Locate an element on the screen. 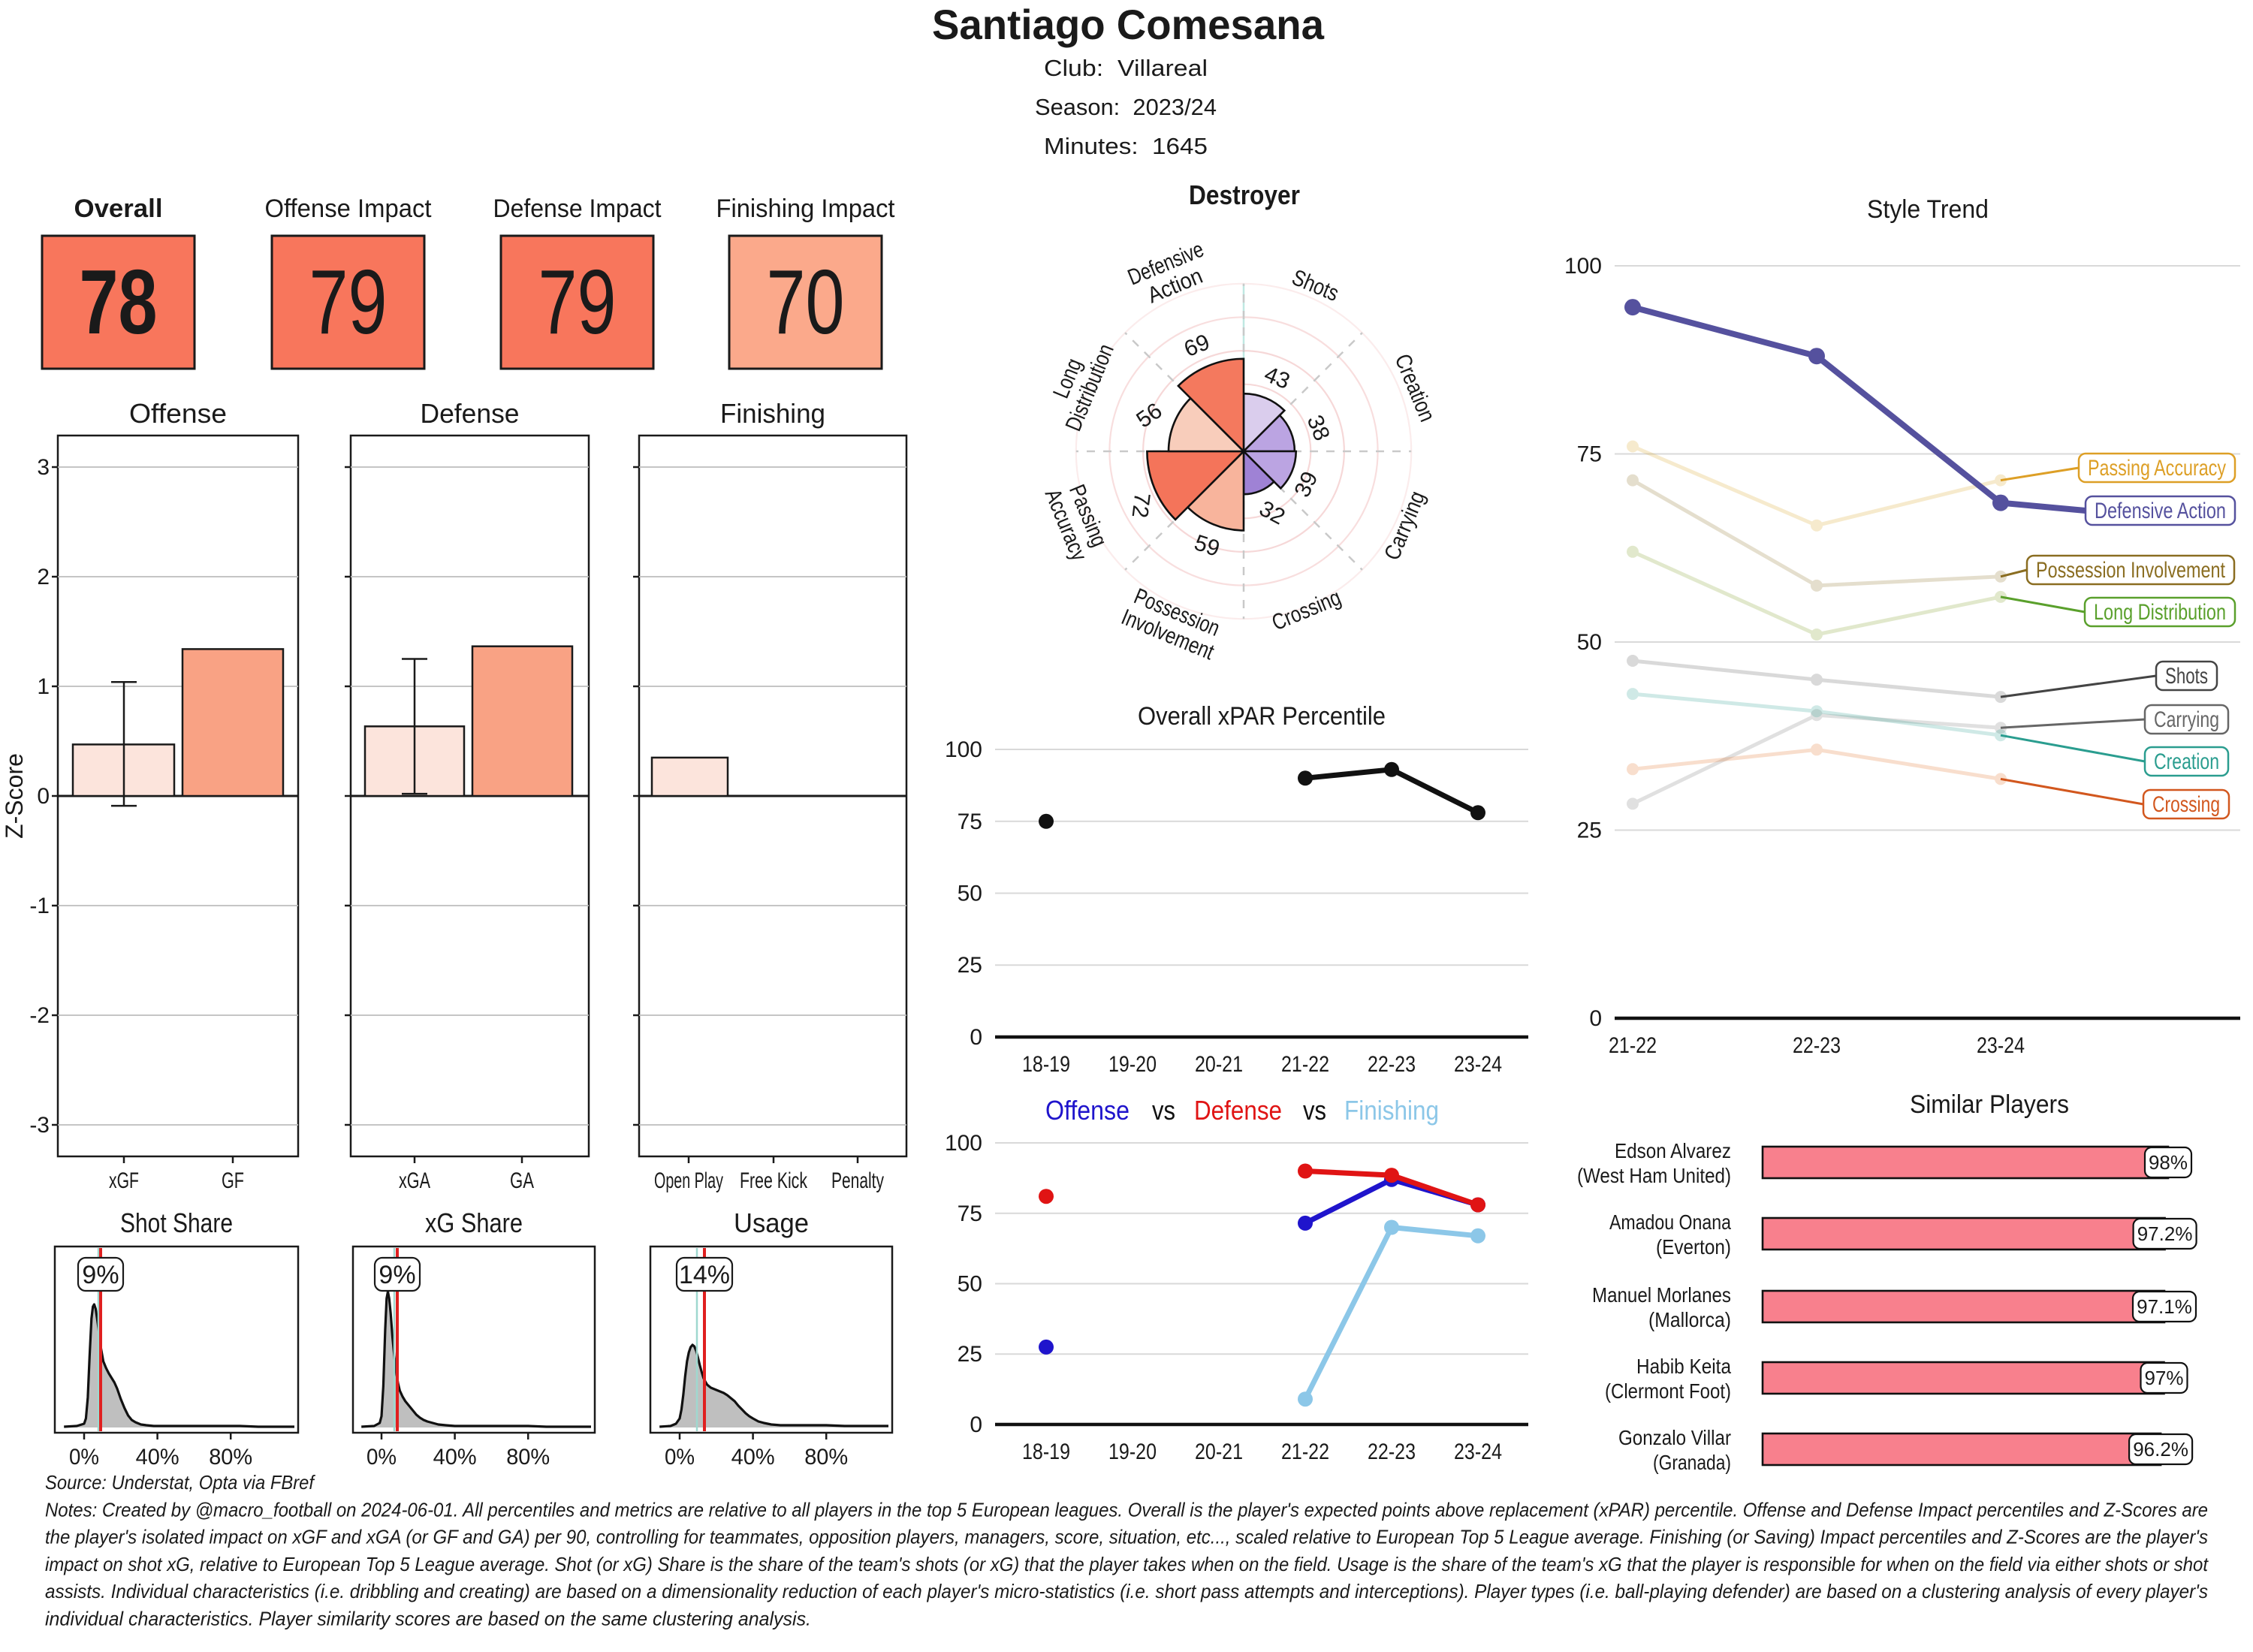 This screenshot has width=2253, height=1652. svg-text: Free Kick is located at coordinates (774, 1180).